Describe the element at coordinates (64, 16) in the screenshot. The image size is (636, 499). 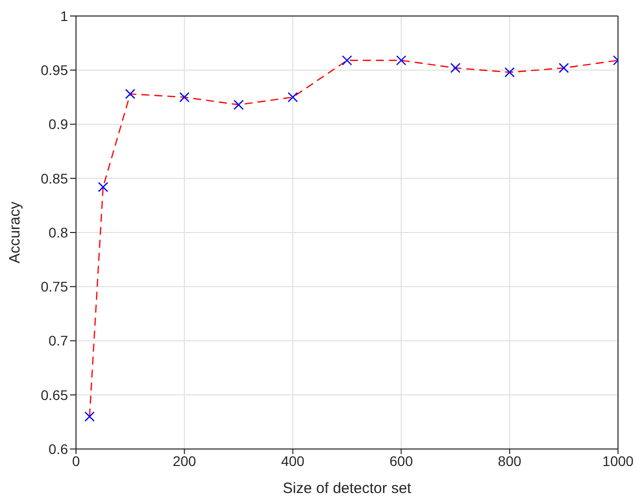
I see `y-tick-label: 1` at that location.